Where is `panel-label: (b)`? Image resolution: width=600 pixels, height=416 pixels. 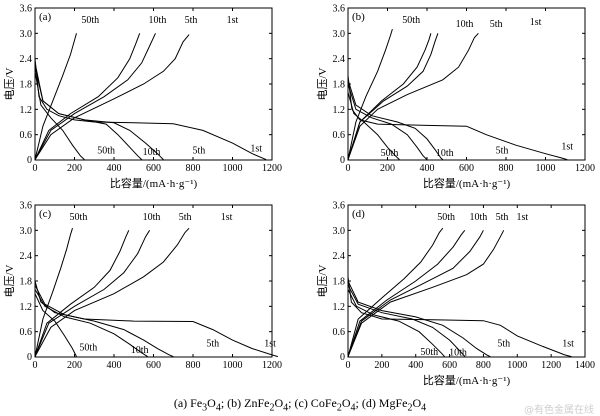
panel-label: (b) is located at coordinates (358, 17).